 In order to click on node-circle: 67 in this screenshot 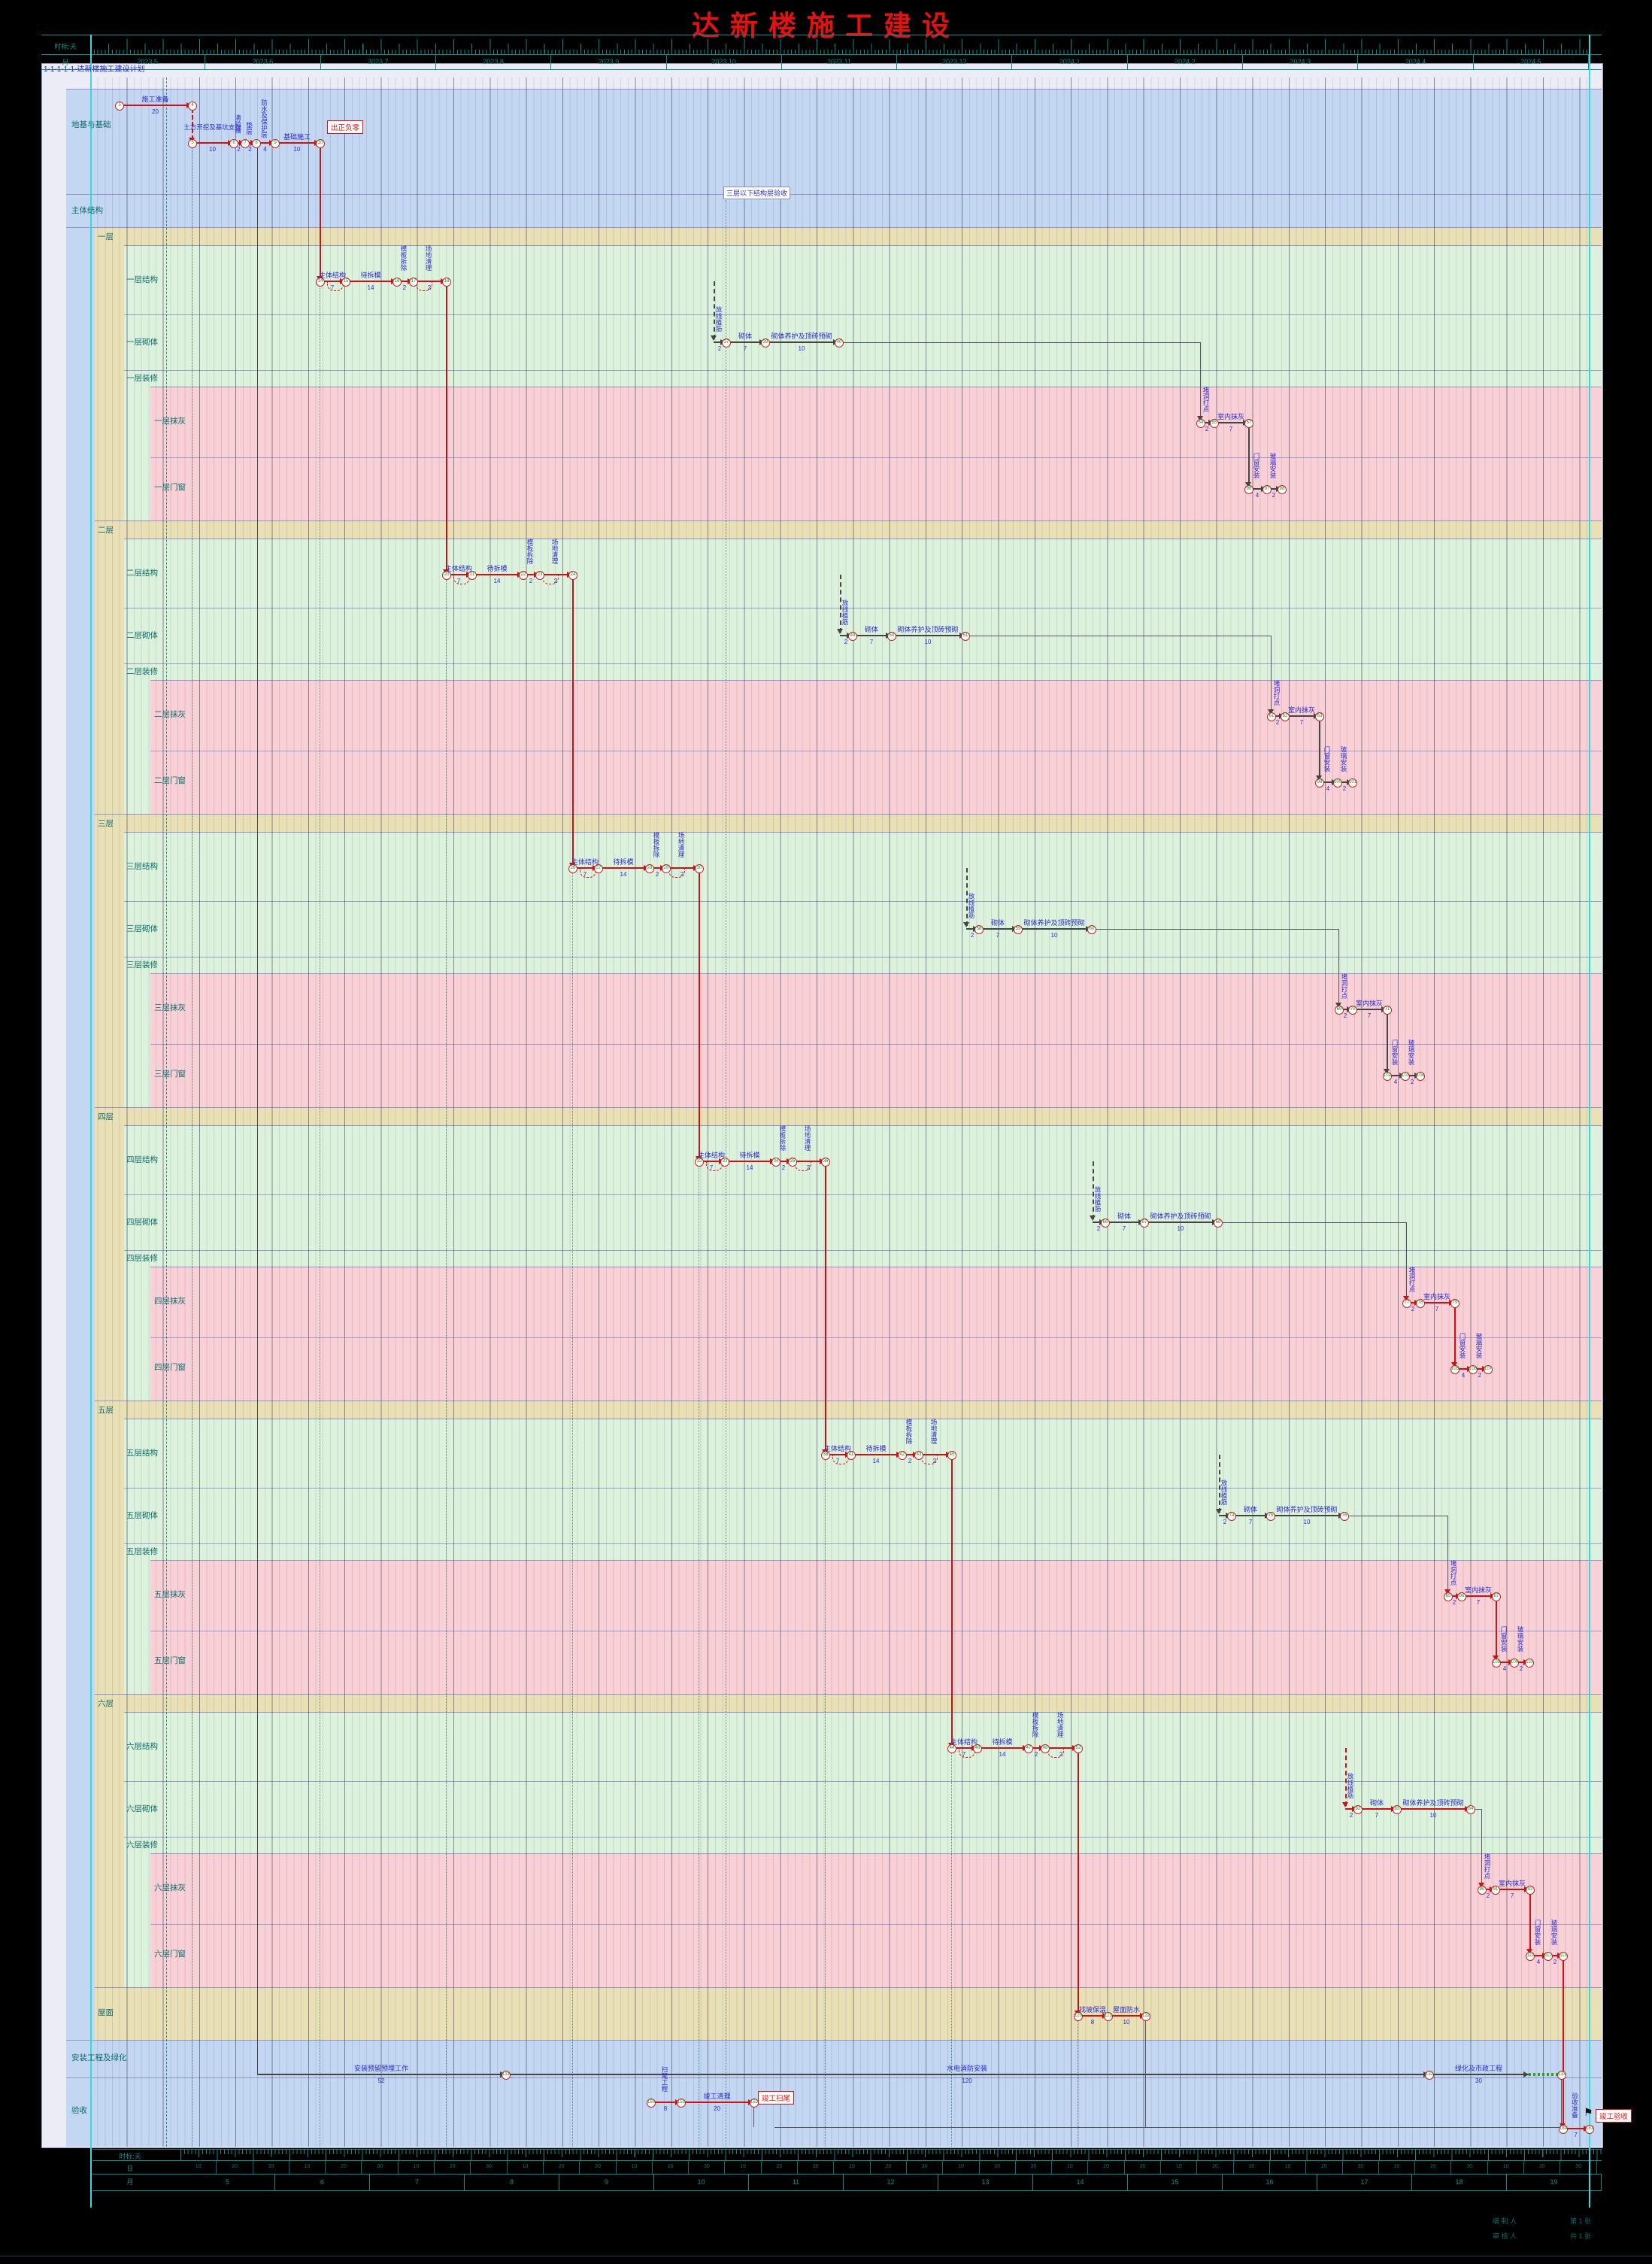, I will do `click(1144, 1223)`.